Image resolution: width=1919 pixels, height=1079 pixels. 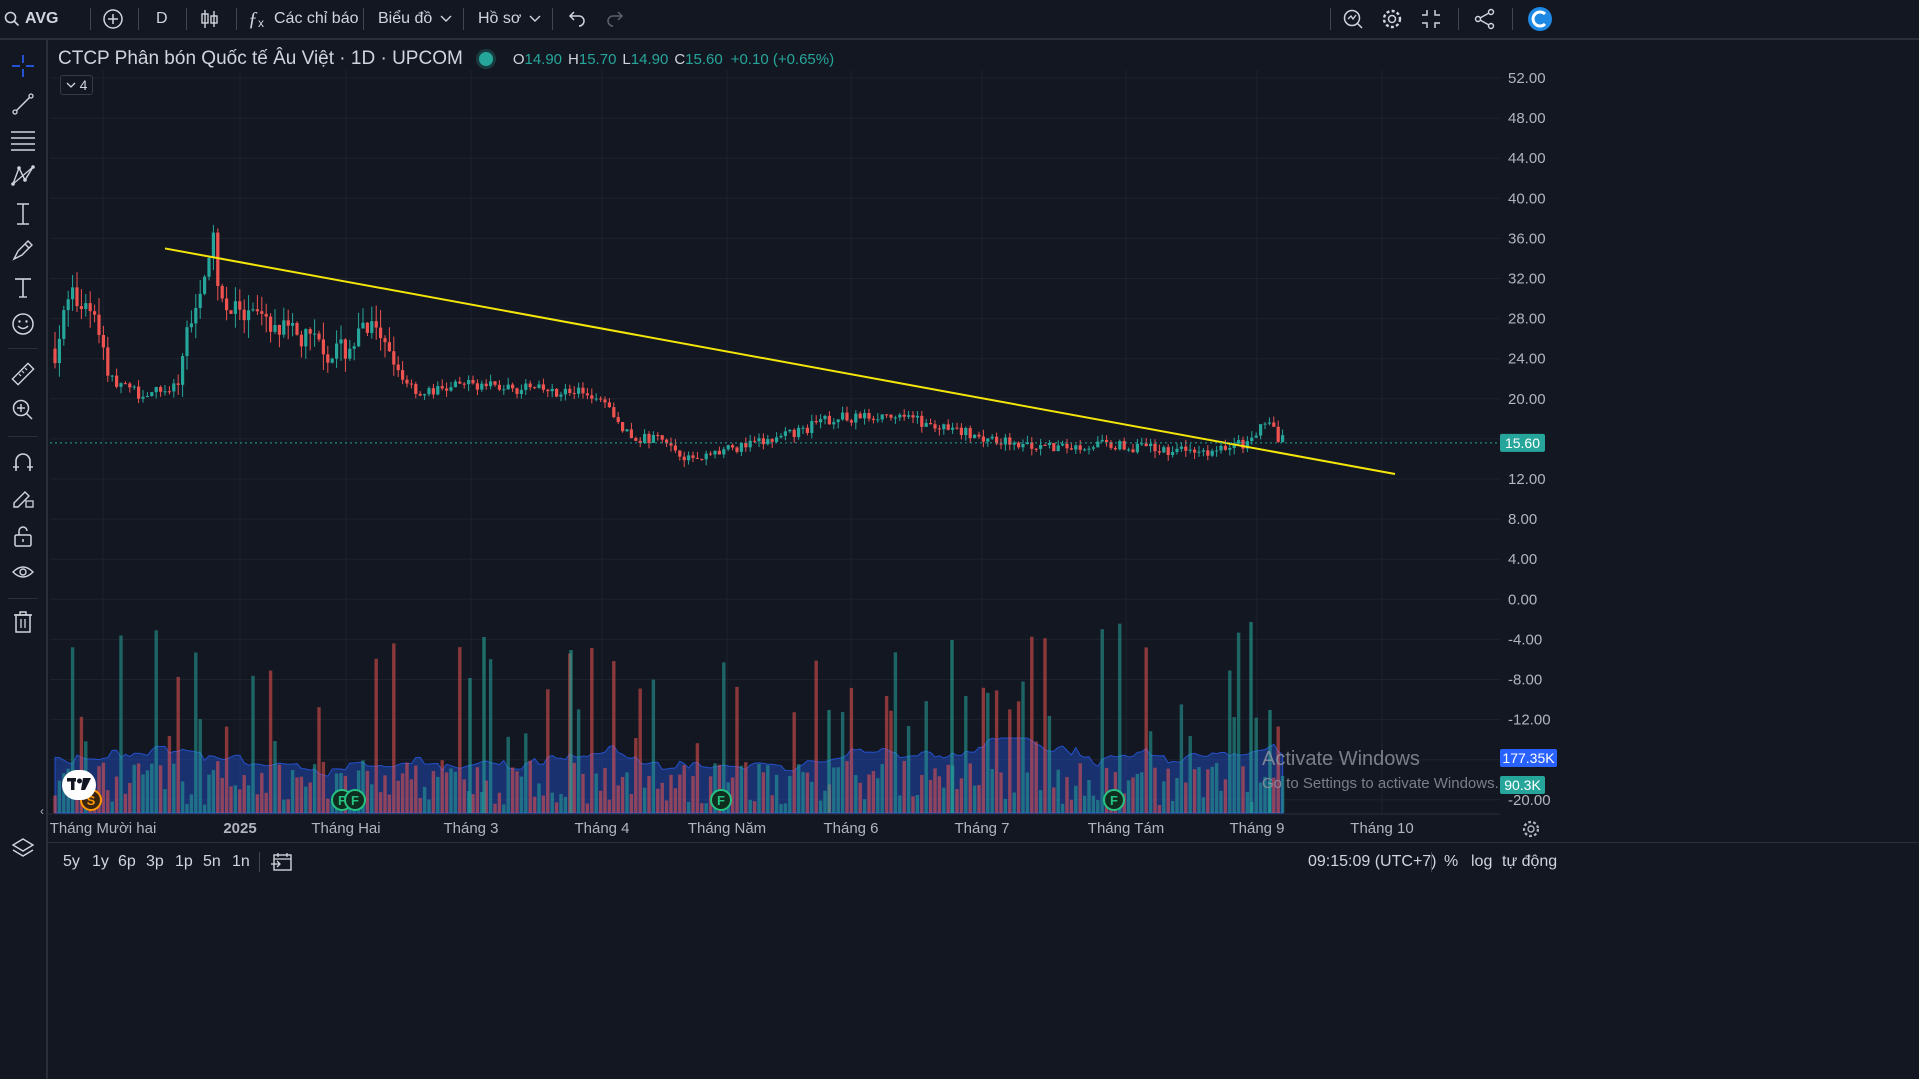 What do you see at coordinates (282, 862) in the screenshot?
I see `goto-date-button` at bounding box center [282, 862].